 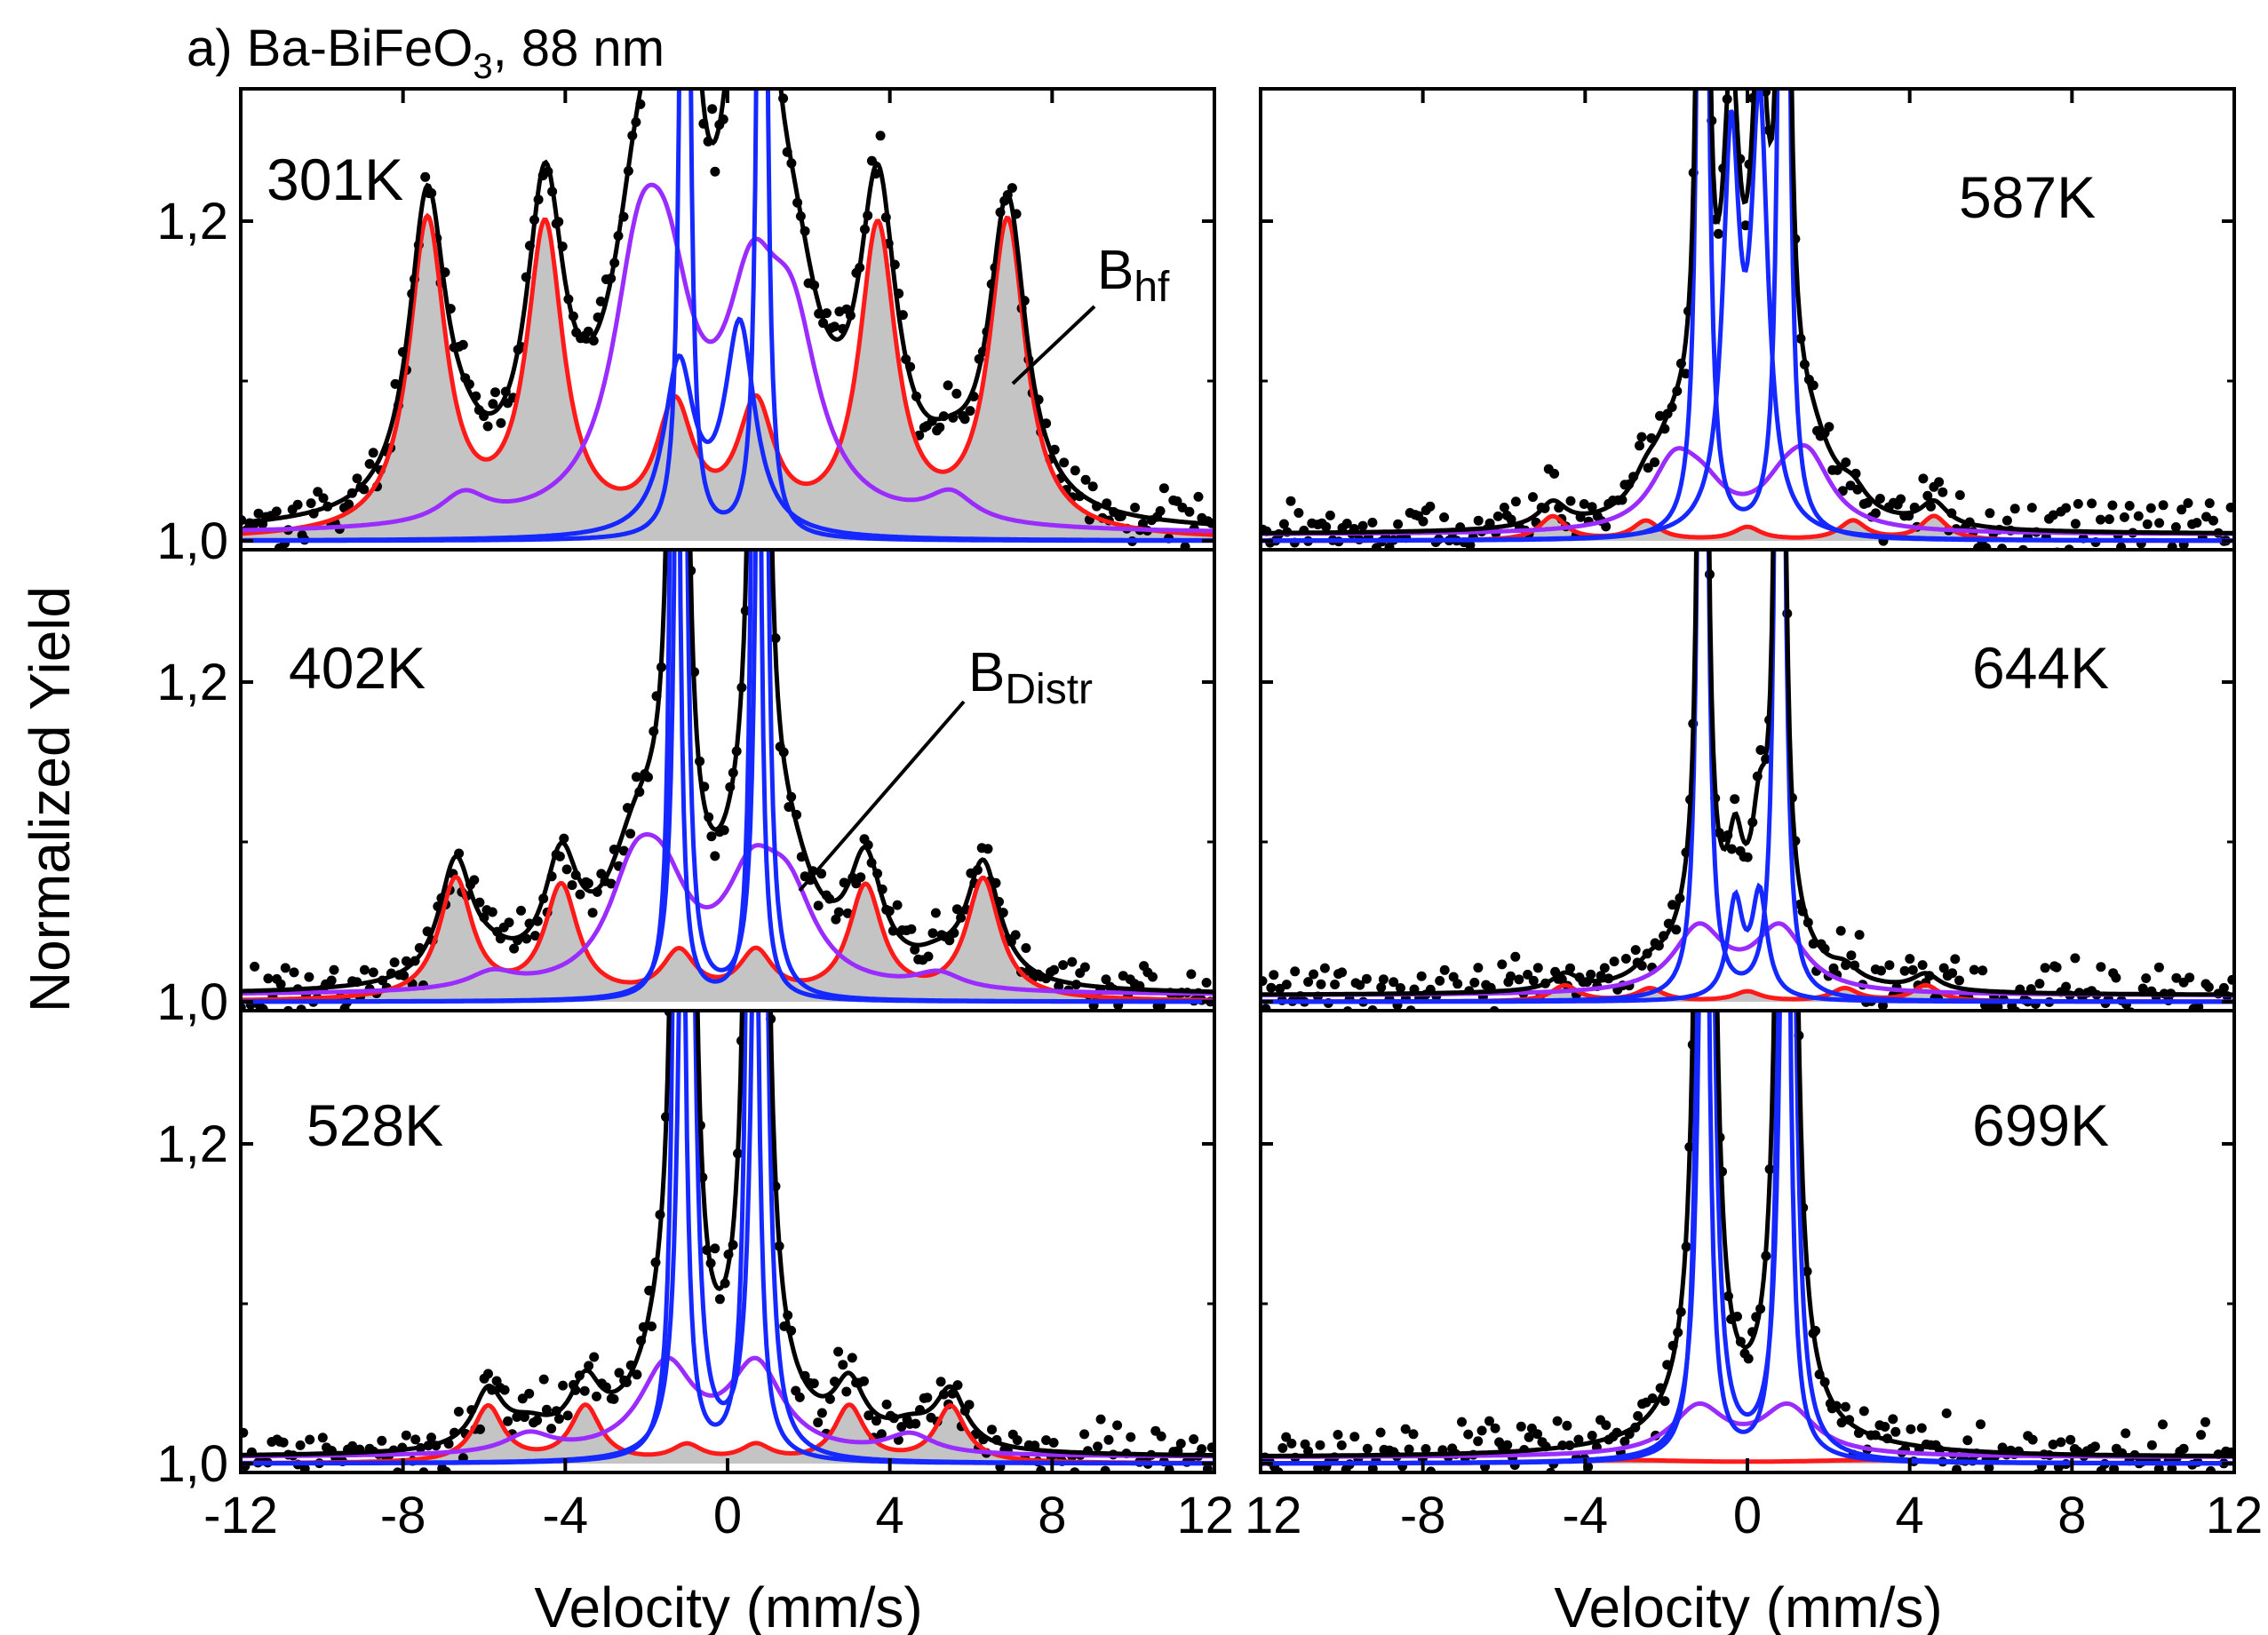 What do you see at coordinates (1053, 345) in the screenshot?
I see `bhf-arrow` at bounding box center [1053, 345].